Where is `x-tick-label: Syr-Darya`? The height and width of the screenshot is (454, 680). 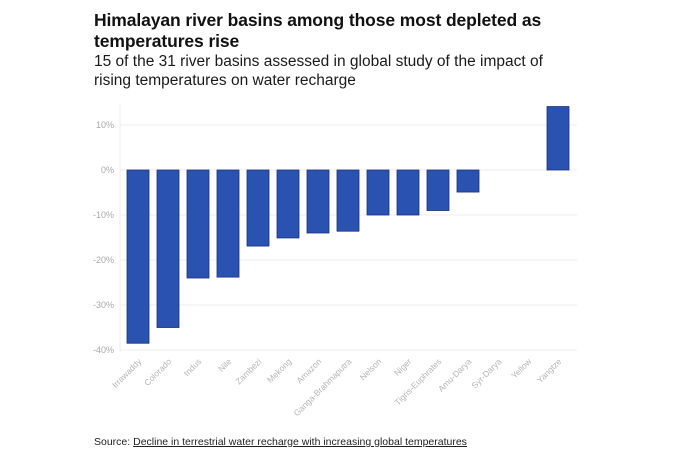
x-tick-label: Syr-Darya is located at coordinates (486, 373).